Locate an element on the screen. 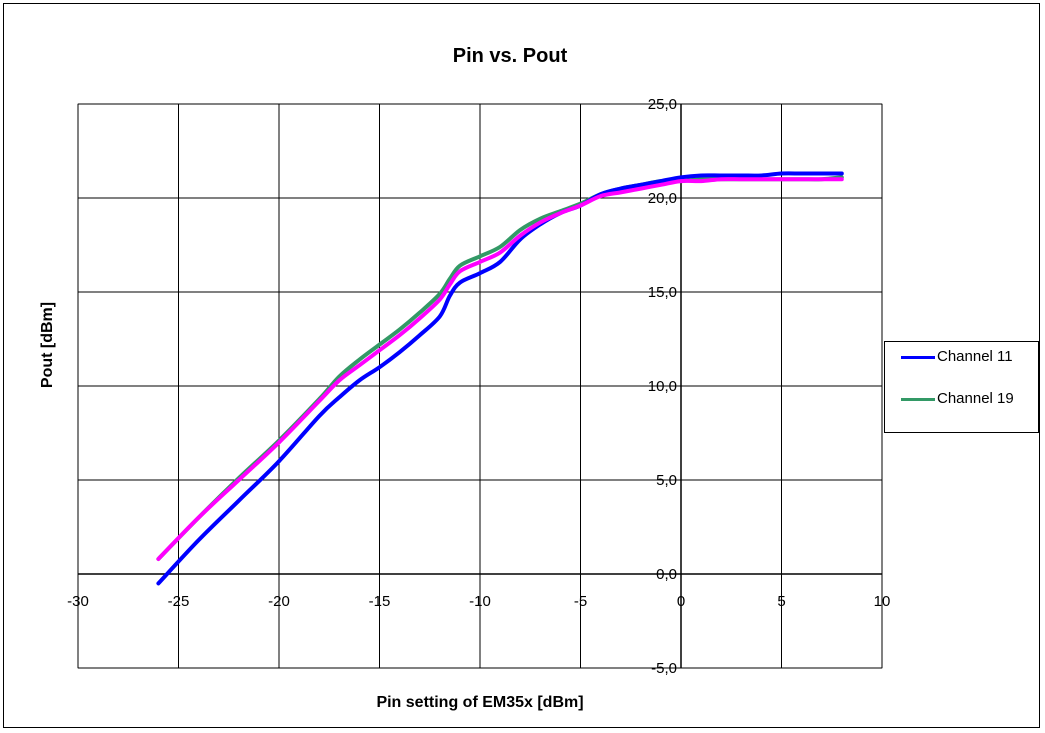 The width and height of the screenshot is (1045, 733). x-tick-label: -25 is located at coordinates (179, 601).